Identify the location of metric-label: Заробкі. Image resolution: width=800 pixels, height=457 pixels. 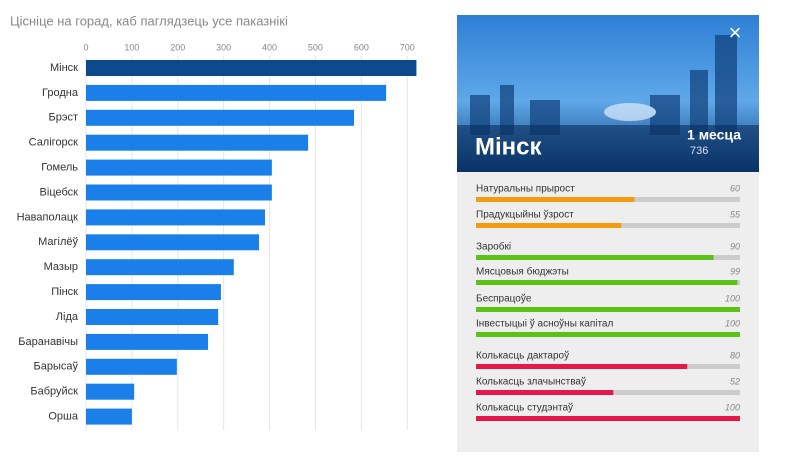
(493, 247).